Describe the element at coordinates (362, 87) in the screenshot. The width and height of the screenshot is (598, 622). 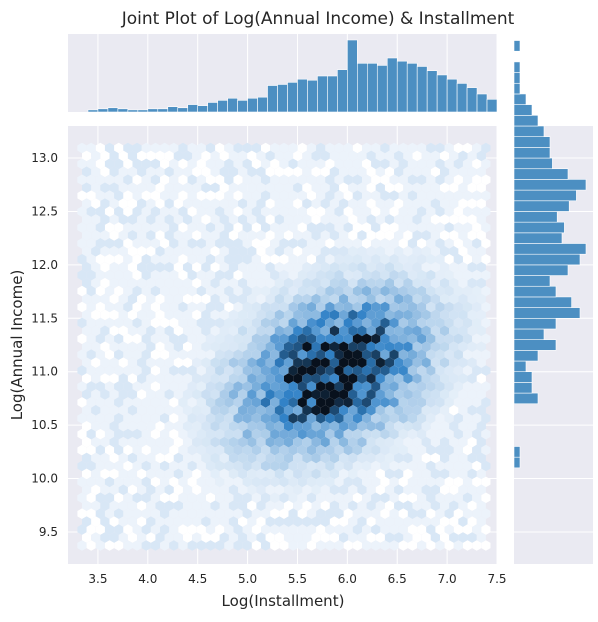
I see `top-marginal-bar` at that location.